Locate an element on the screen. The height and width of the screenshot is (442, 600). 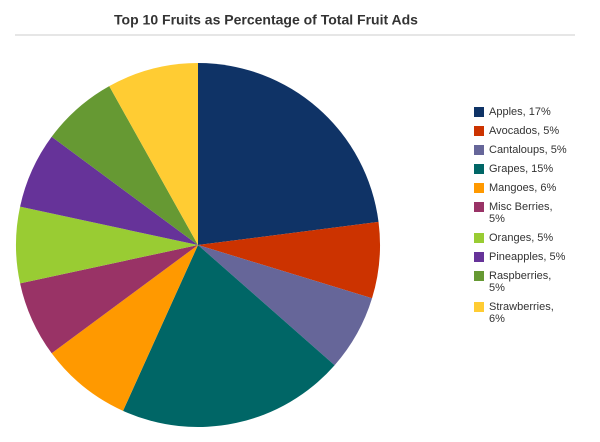
legend-item: Pineapples, 5% is located at coordinates (524, 257).